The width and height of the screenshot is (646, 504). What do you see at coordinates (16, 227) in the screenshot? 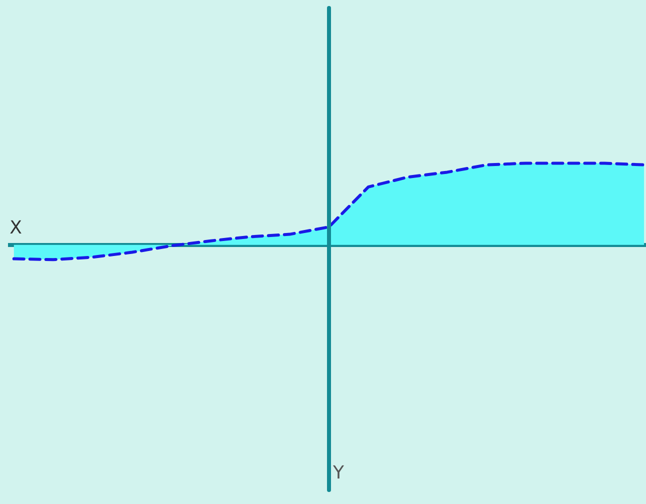
I see `x-axis-title: X` at bounding box center [16, 227].